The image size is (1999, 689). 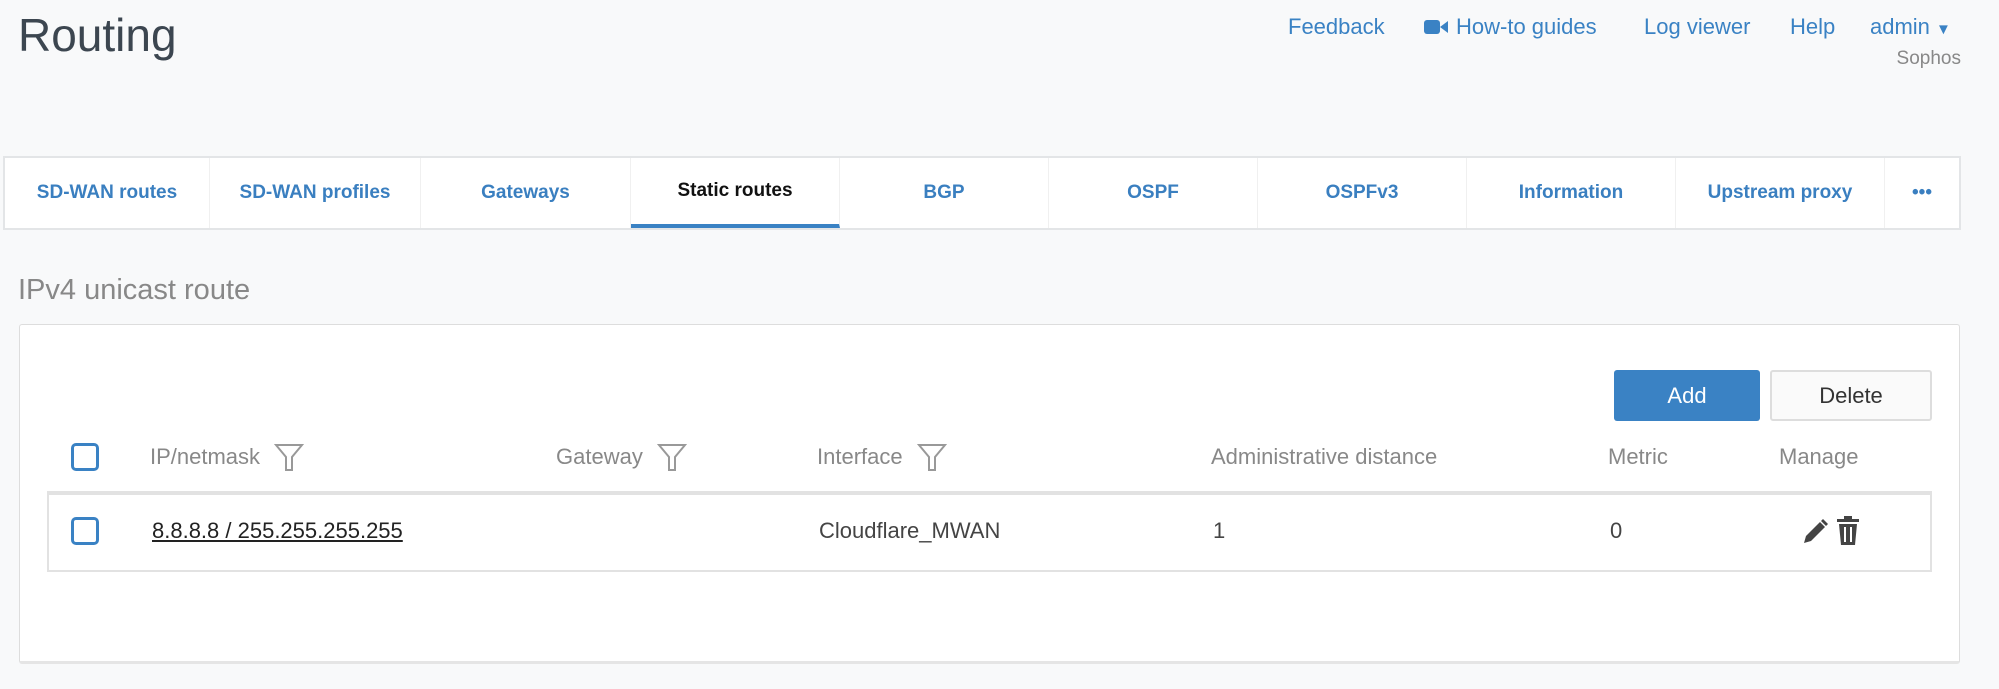 What do you see at coordinates (1436, 27) in the screenshot?
I see `video-camera-icon` at bounding box center [1436, 27].